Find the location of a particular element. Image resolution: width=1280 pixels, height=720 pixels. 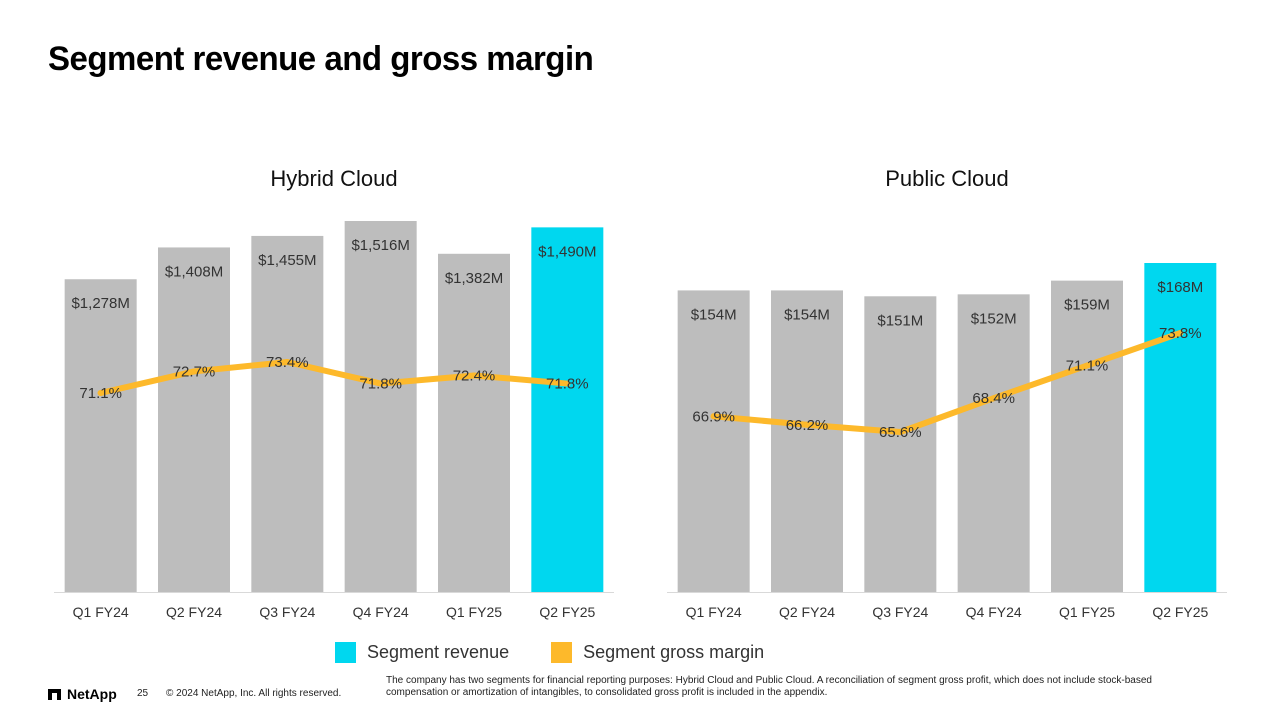

logo-text: NetApp is located at coordinates (92, 694).